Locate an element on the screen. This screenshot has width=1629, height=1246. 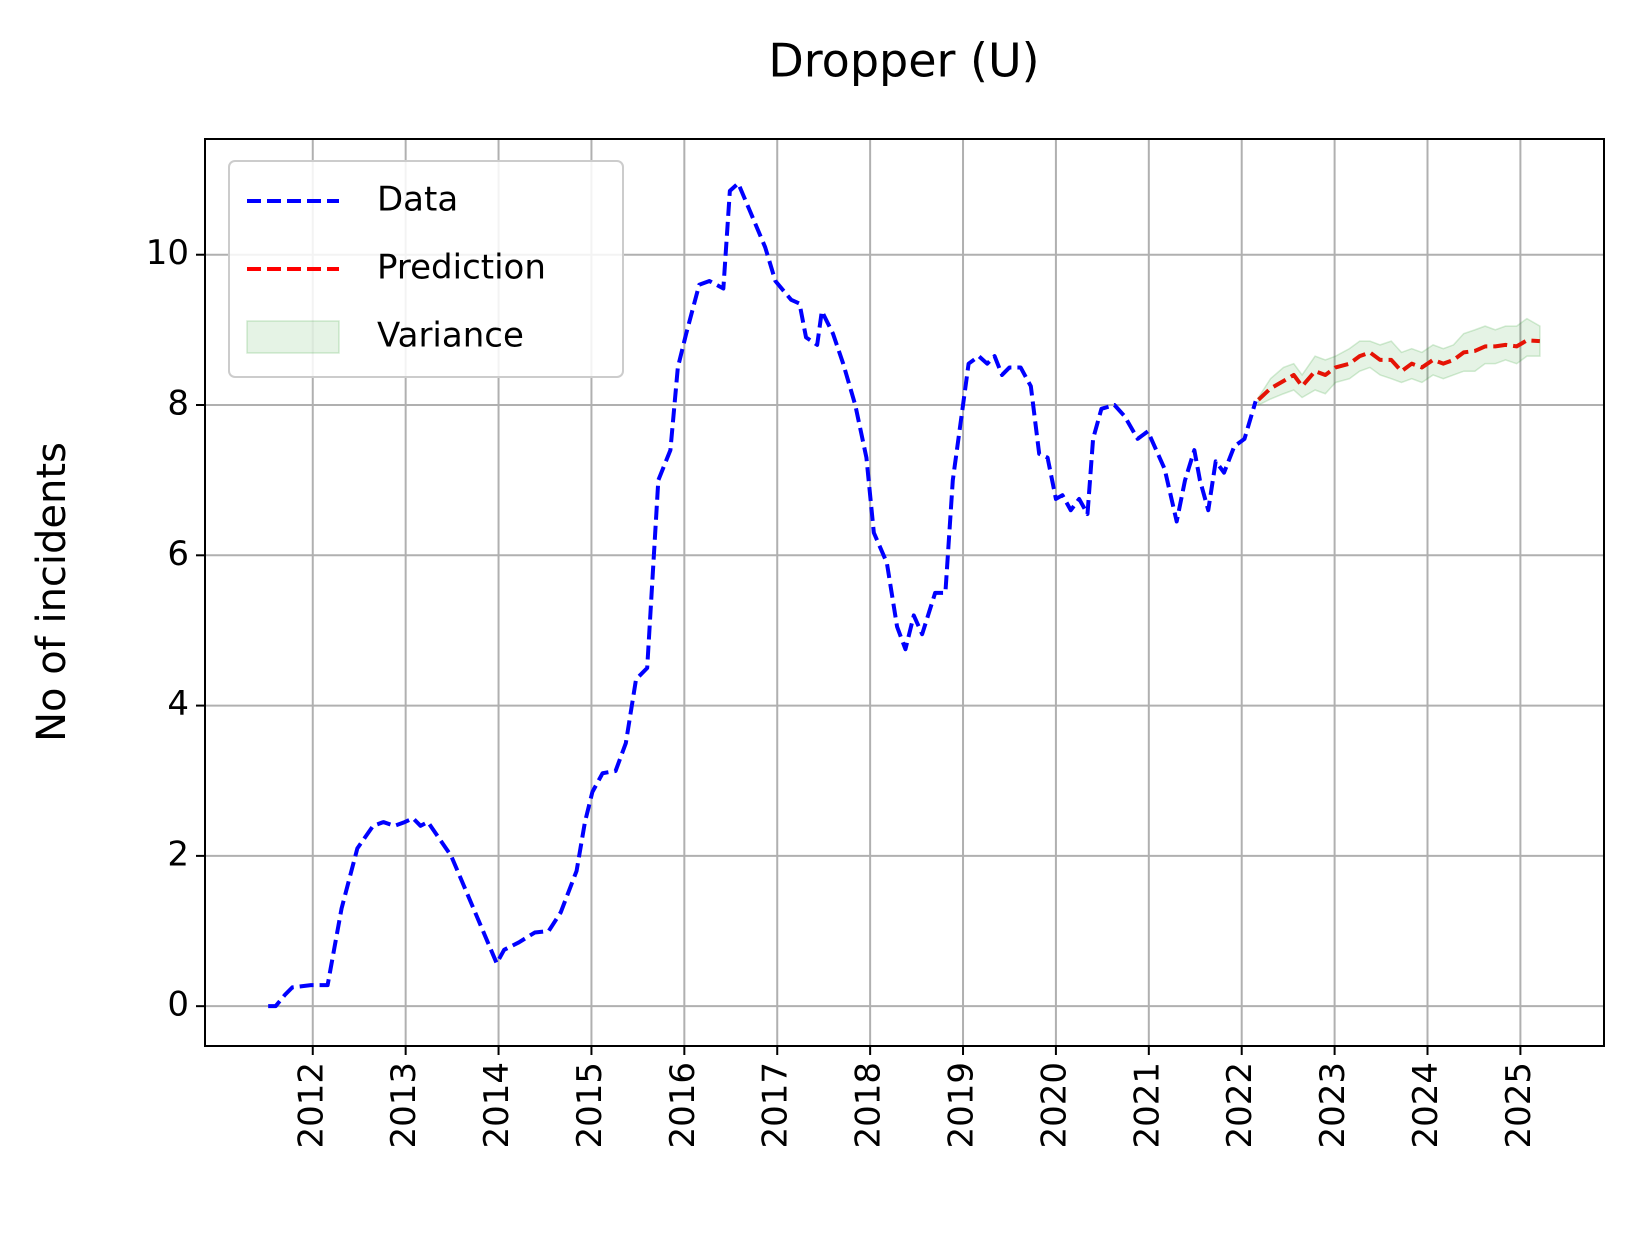
legend-box is located at coordinates (426, 269).